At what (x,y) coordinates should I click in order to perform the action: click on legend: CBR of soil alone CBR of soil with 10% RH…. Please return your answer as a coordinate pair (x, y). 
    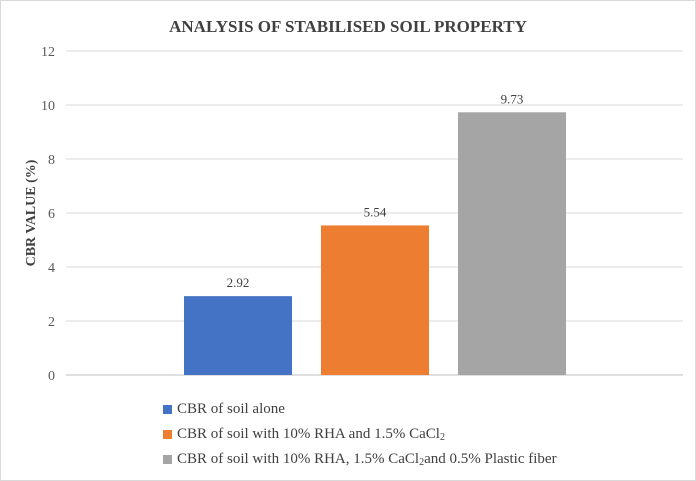
    Looking at the image, I should click on (360, 434).